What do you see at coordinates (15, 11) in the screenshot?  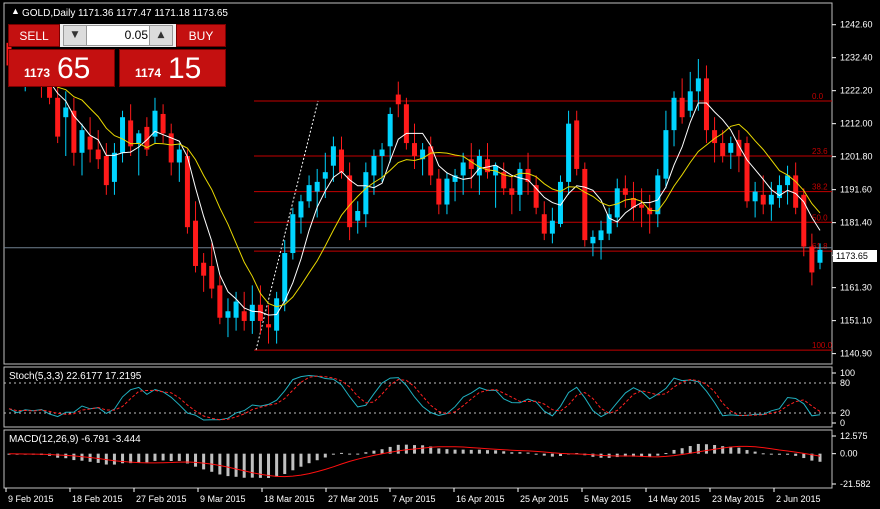 I see `chart-menu-icon: ▲` at bounding box center [15, 11].